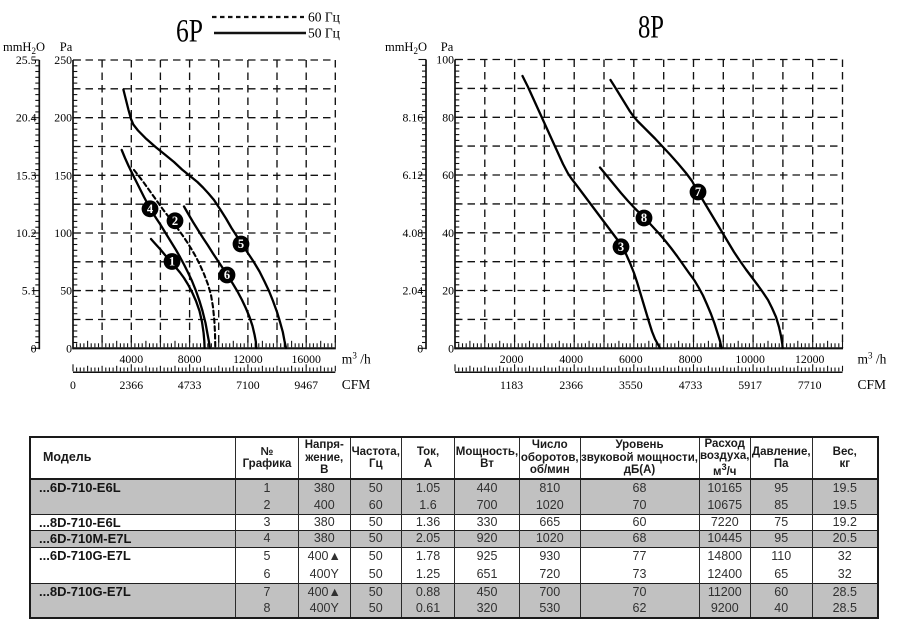 This screenshot has width=900, height=623. Describe the element at coordinates (651, 28) in the screenshot. I see `svg-text: 8P` at that location.